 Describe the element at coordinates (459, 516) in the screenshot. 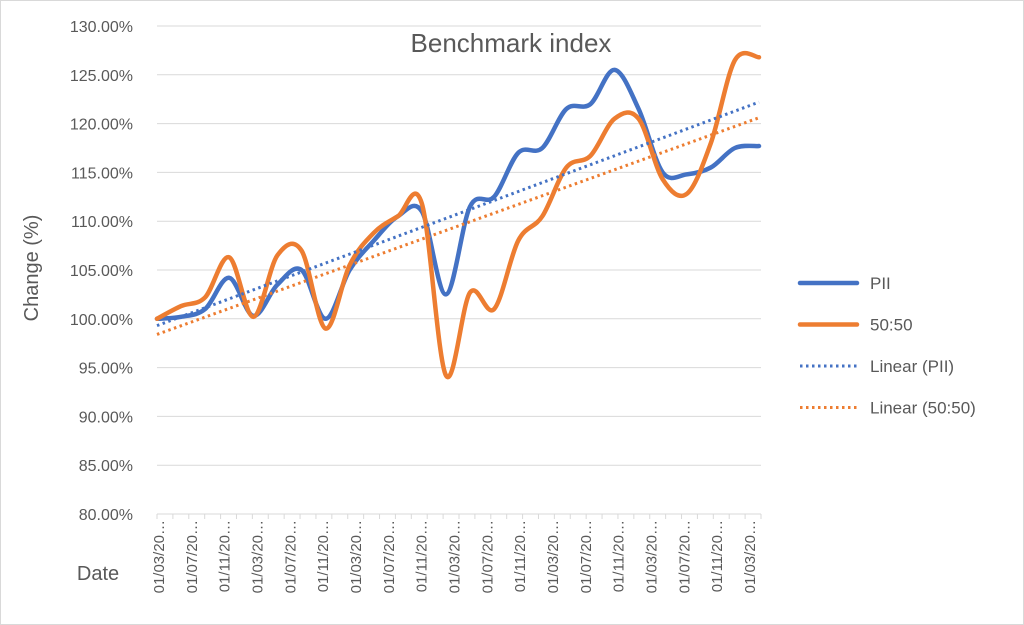

I see `x-tick-marks` at that location.